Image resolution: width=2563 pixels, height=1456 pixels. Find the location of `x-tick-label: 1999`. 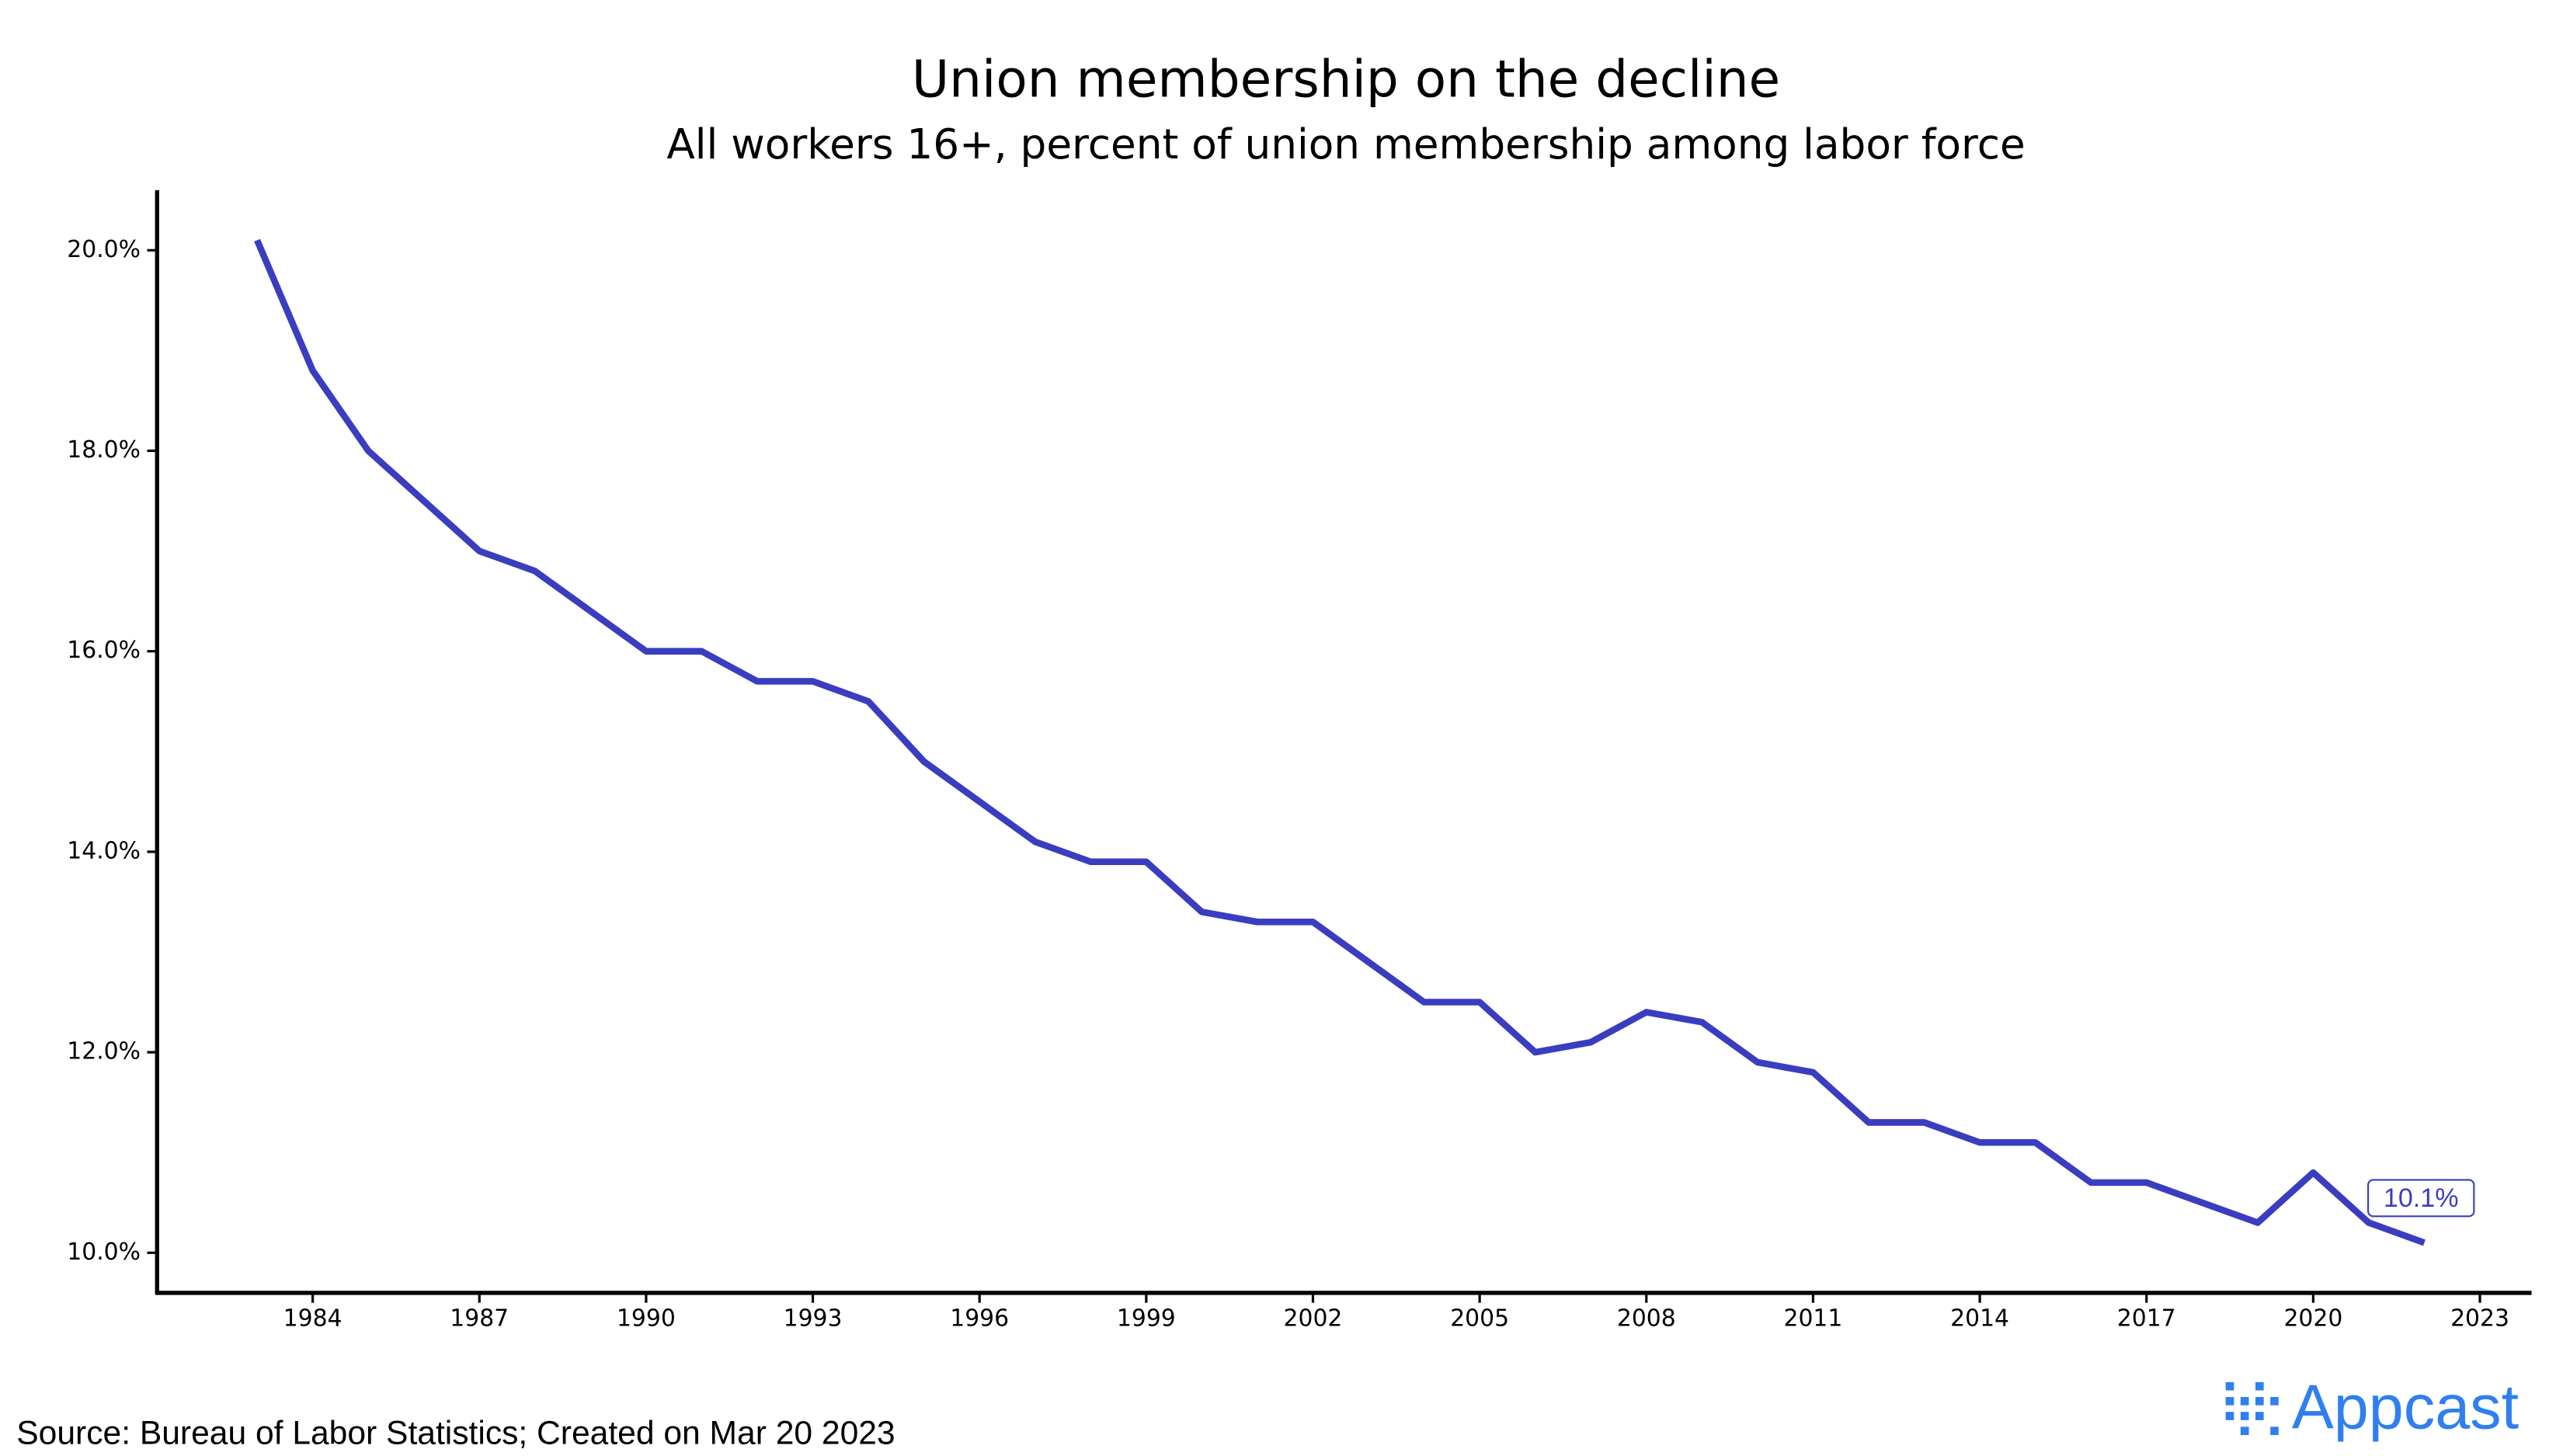

x-tick-label: 1999 is located at coordinates (1146, 1318).